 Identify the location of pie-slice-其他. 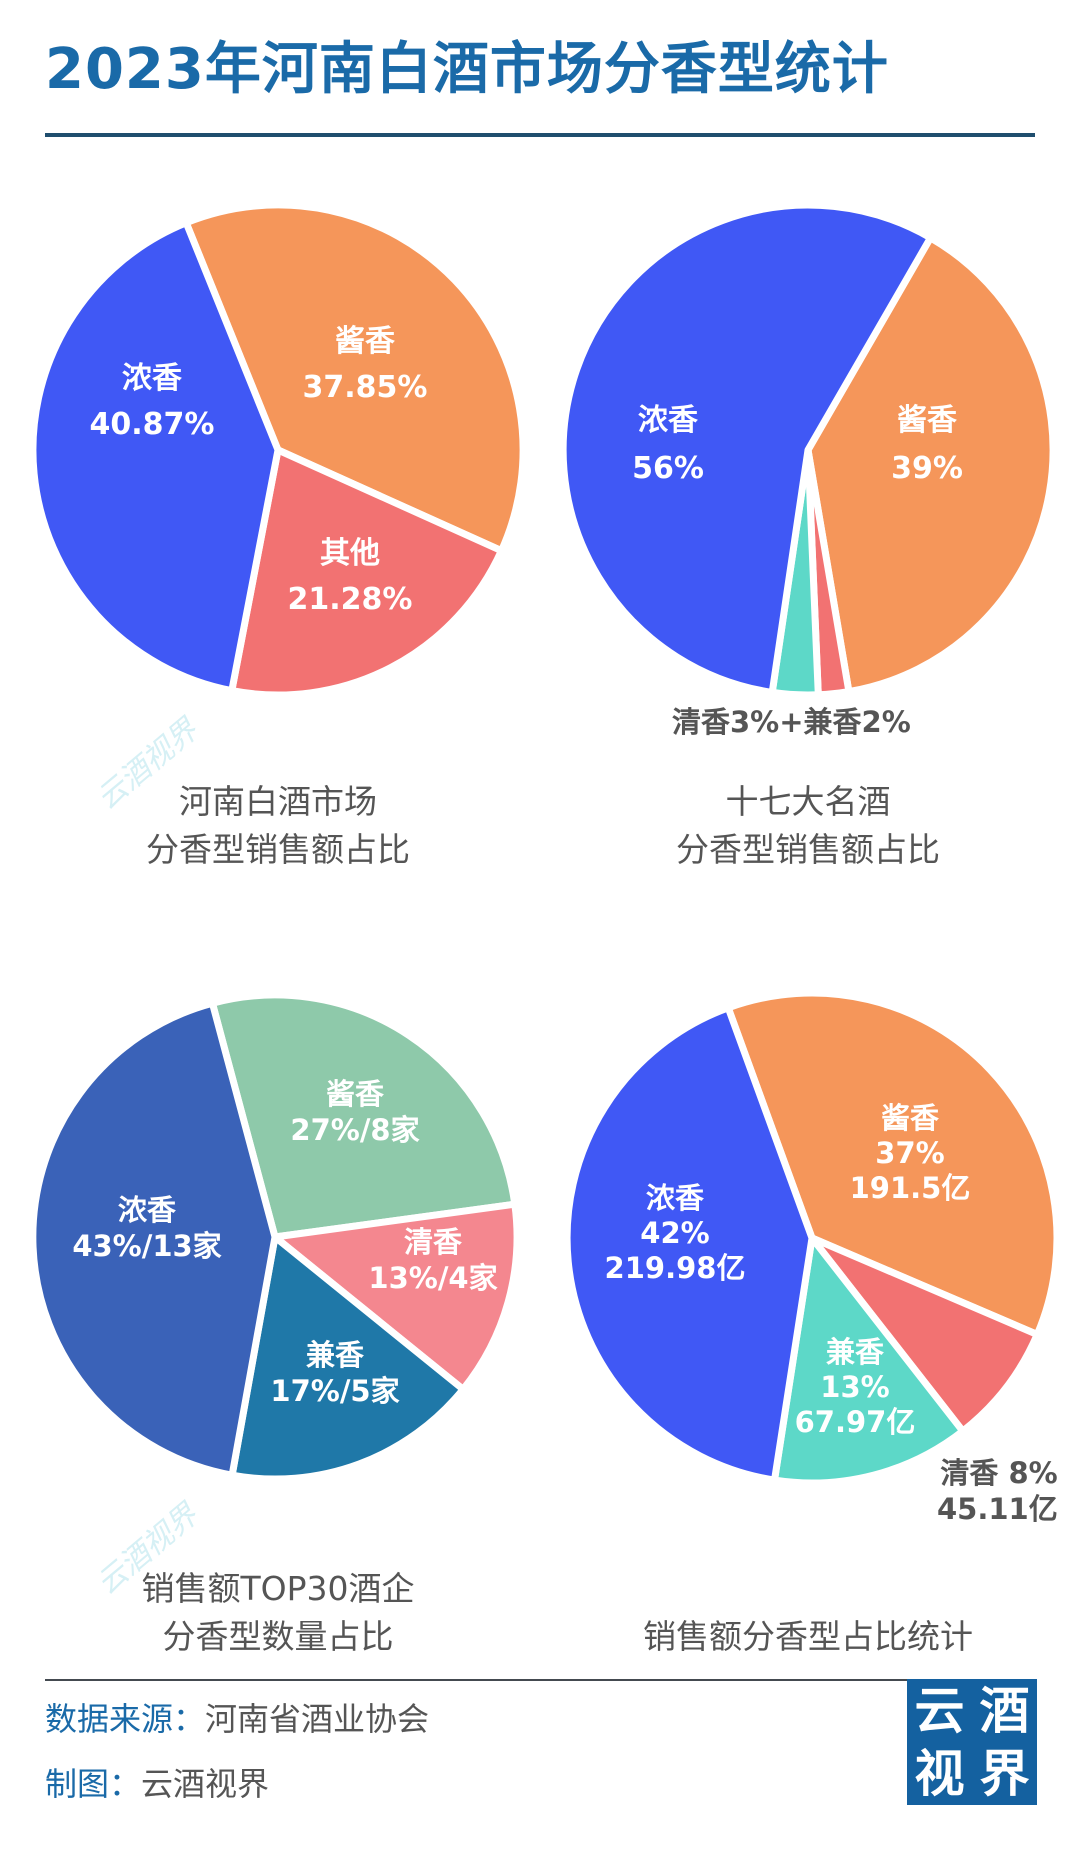
(366, 572).